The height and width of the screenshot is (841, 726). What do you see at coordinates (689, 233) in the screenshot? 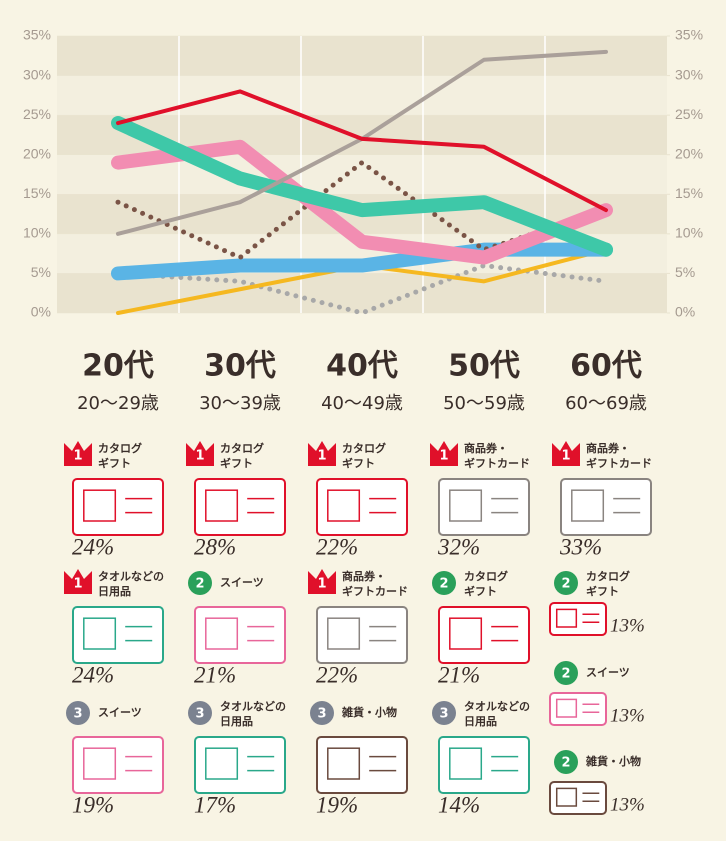
I see `y2-tick-label: 10%` at bounding box center [689, 233].